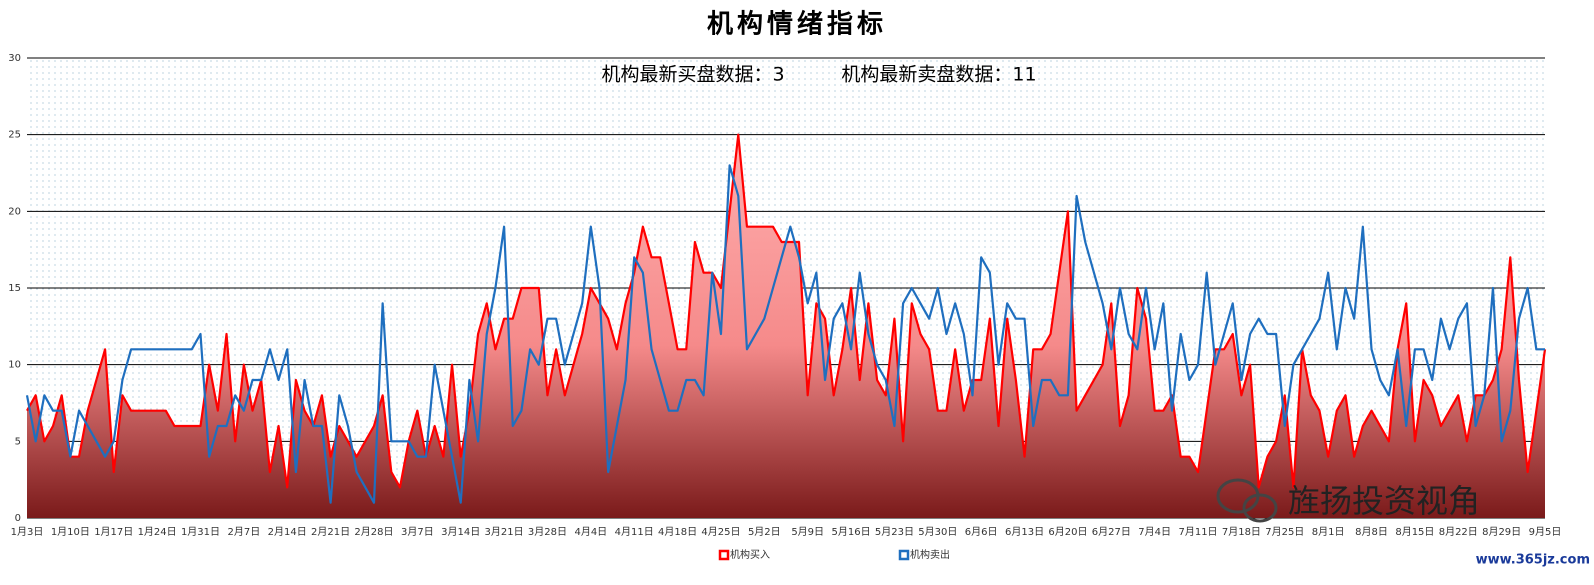  What do you see at coordinates (14, 365) in the screenshot?
I see `y-tick-label: 10` at bounding box center [14, 365].